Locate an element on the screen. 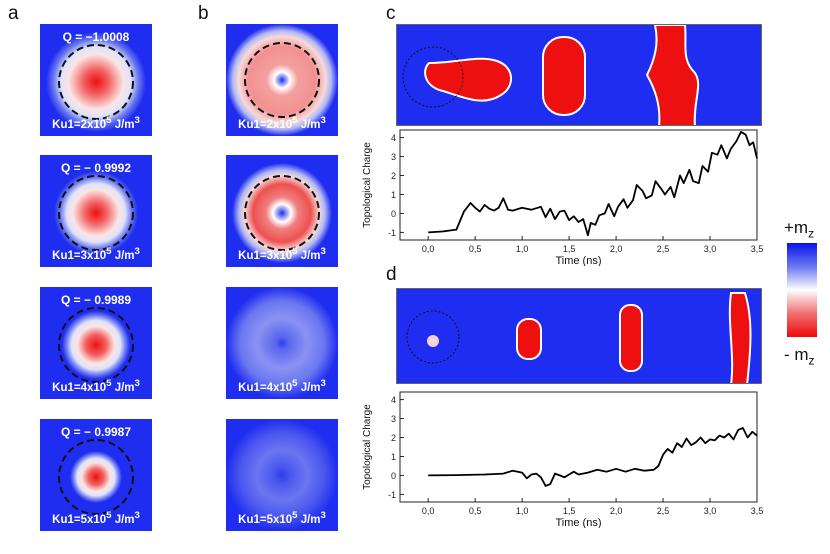 The image size is (830, 554). panel-d-snapshot-strip is located at coordinates (579, 336).